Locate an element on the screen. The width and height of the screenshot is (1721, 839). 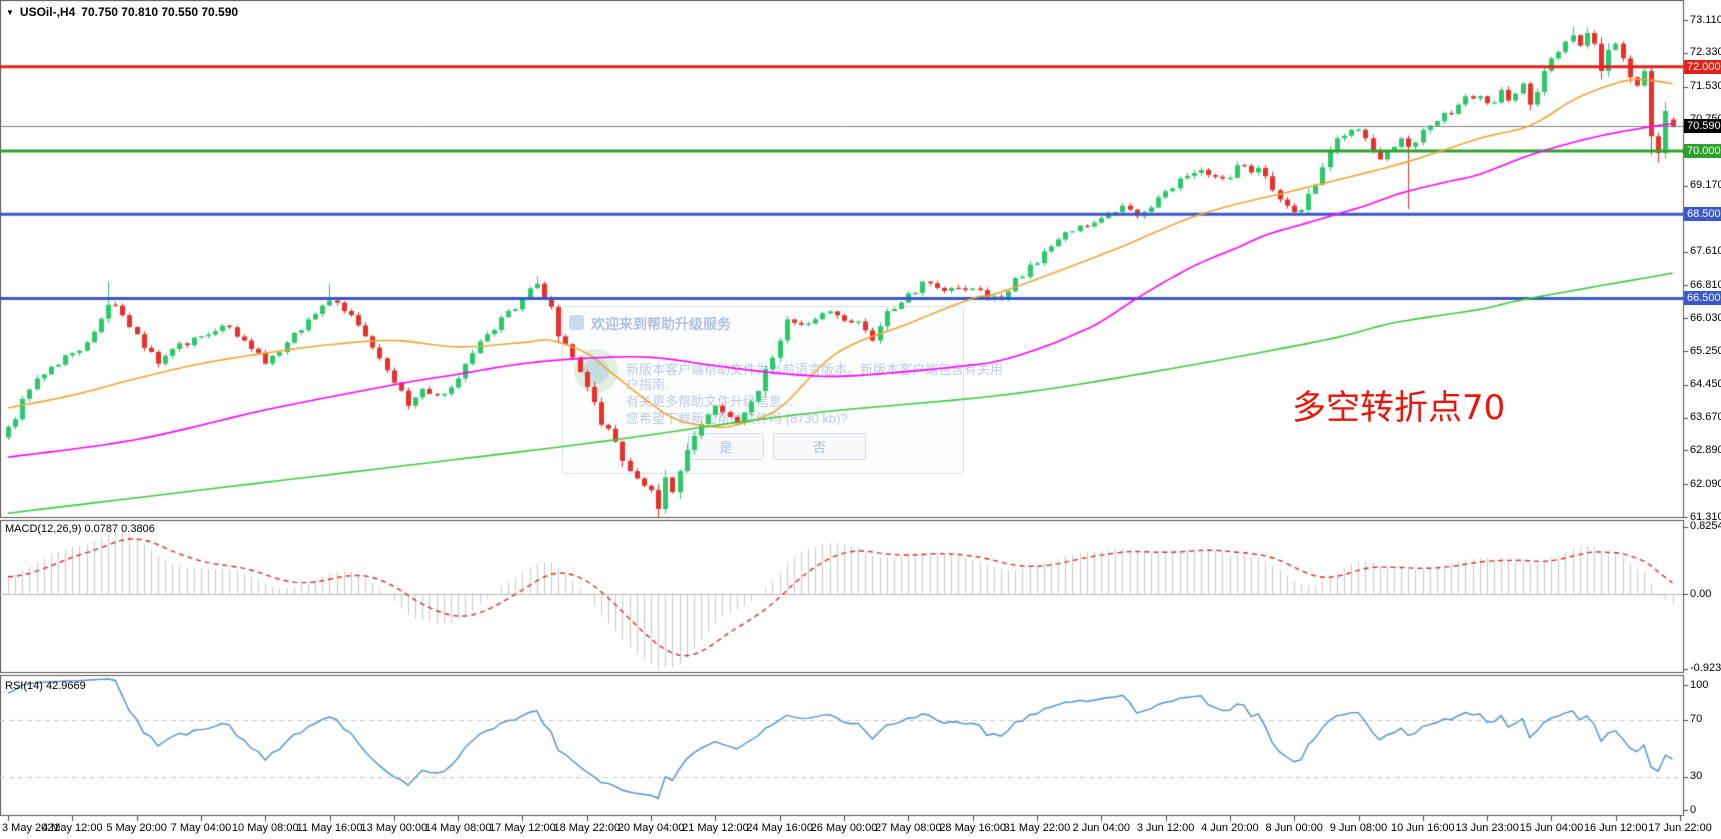
price-axis-label: 61.310 is located at coordinates (1705, 516).